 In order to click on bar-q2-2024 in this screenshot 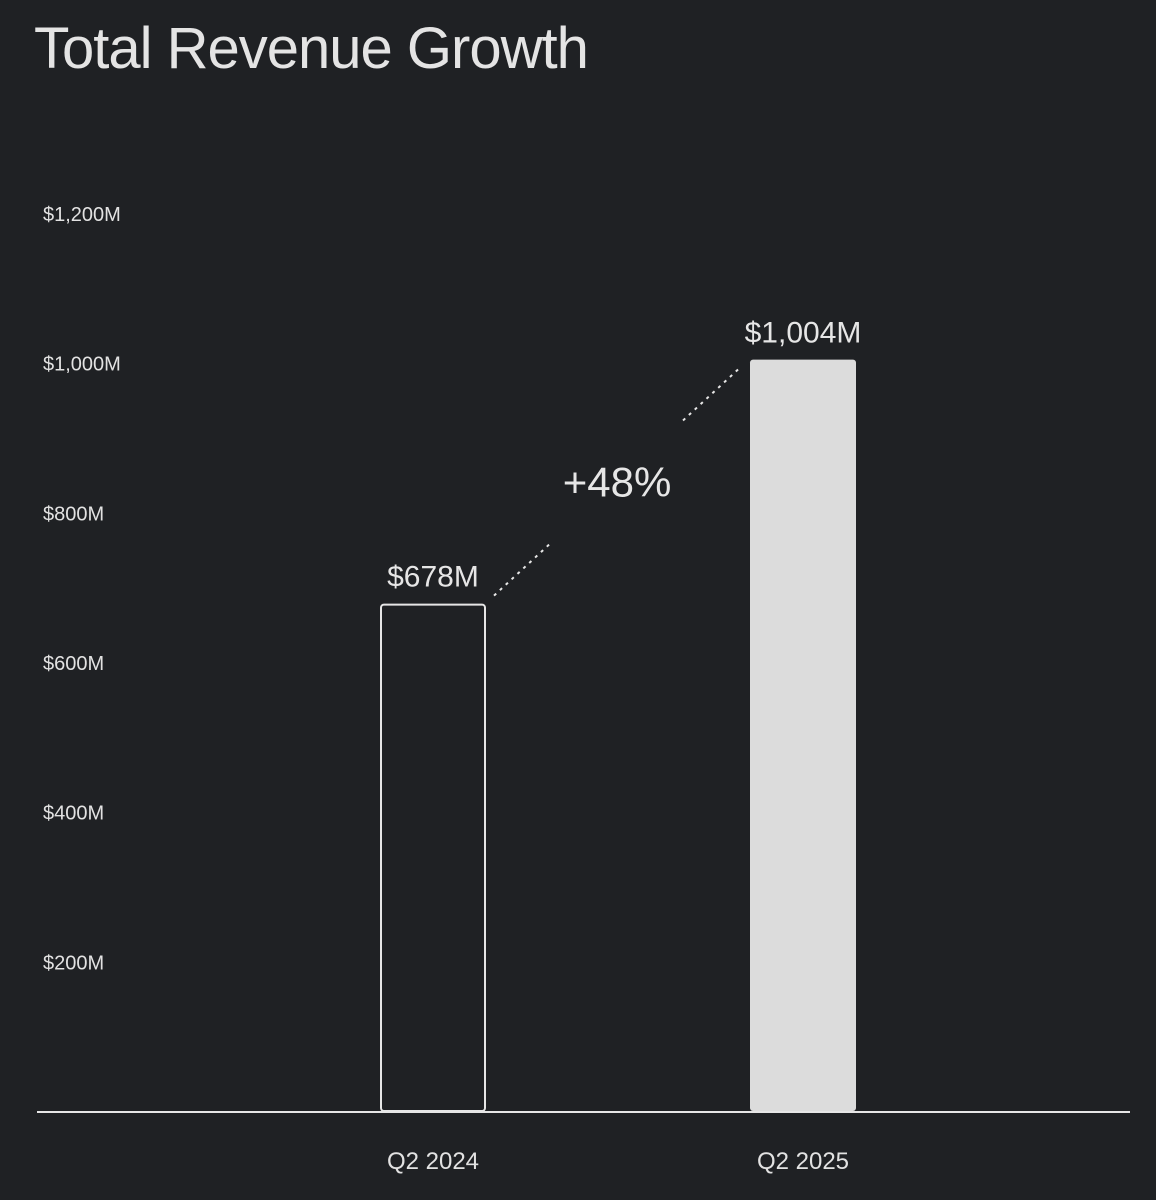, I will do `click(433, 857)`.